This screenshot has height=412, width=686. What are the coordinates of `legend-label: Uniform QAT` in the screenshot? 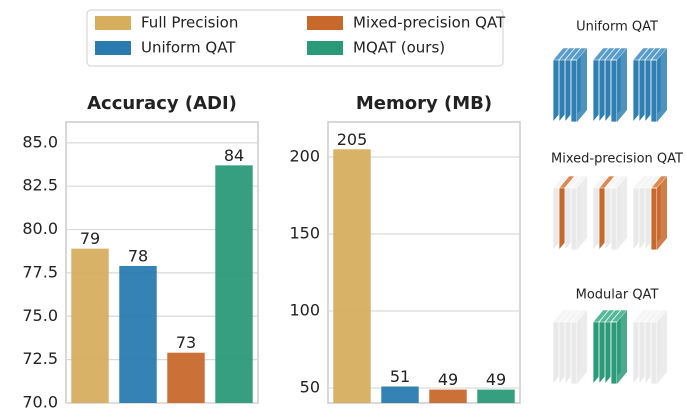 It's located at (188, 48).